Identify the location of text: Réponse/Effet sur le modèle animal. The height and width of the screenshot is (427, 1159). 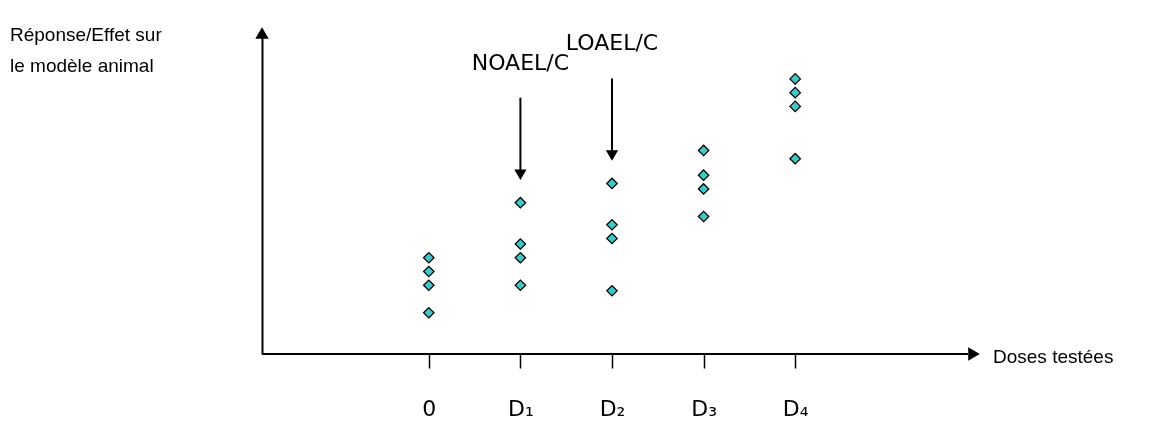
(86, 50).